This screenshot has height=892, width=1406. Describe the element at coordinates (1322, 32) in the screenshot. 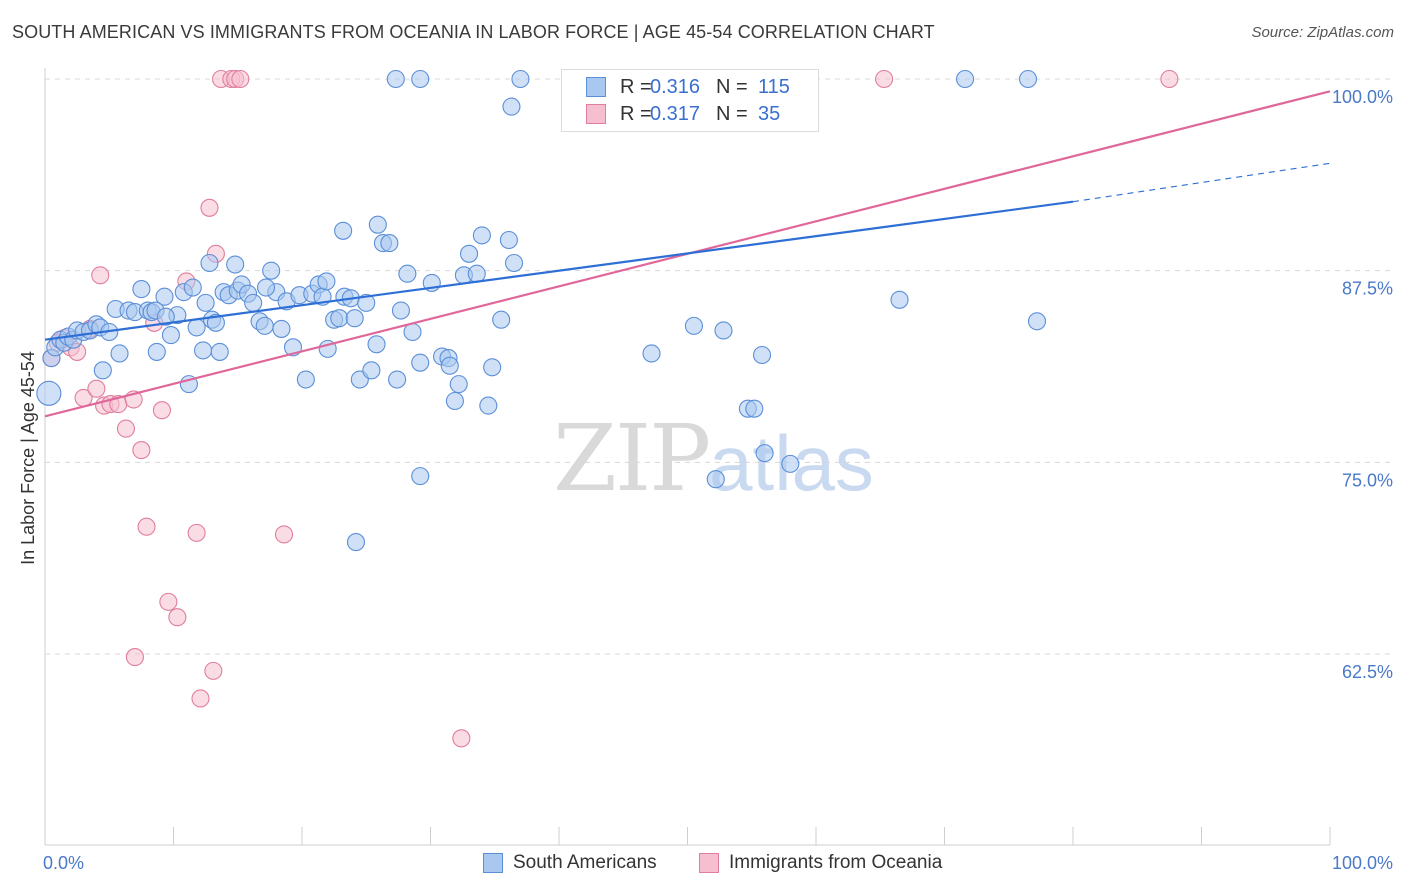

I see `source-label: Source: ZipAtlas.com` at that location.